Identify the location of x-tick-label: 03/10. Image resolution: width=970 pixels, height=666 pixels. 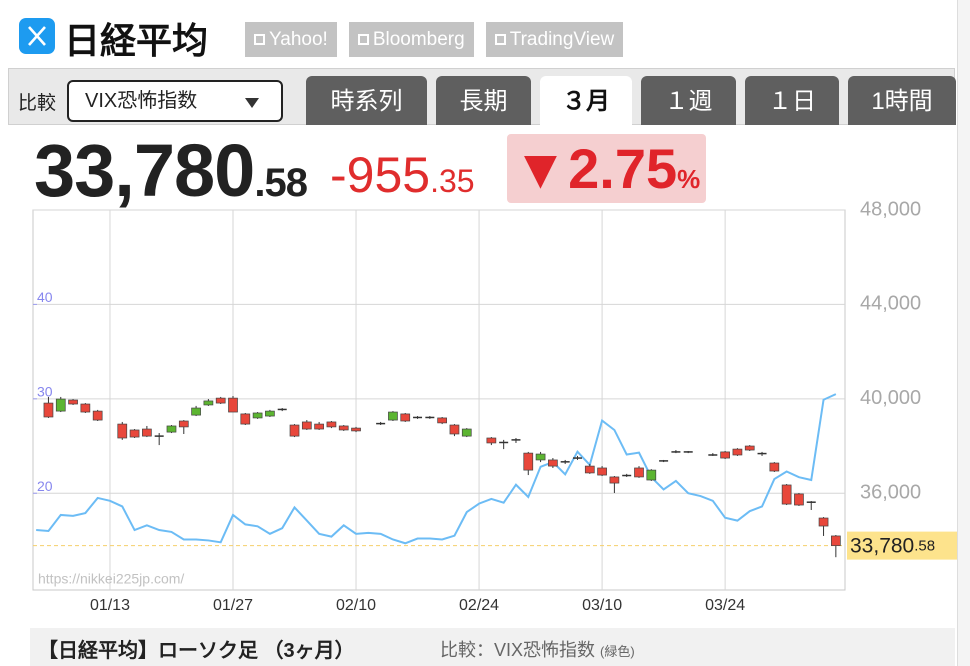
(602, 605).